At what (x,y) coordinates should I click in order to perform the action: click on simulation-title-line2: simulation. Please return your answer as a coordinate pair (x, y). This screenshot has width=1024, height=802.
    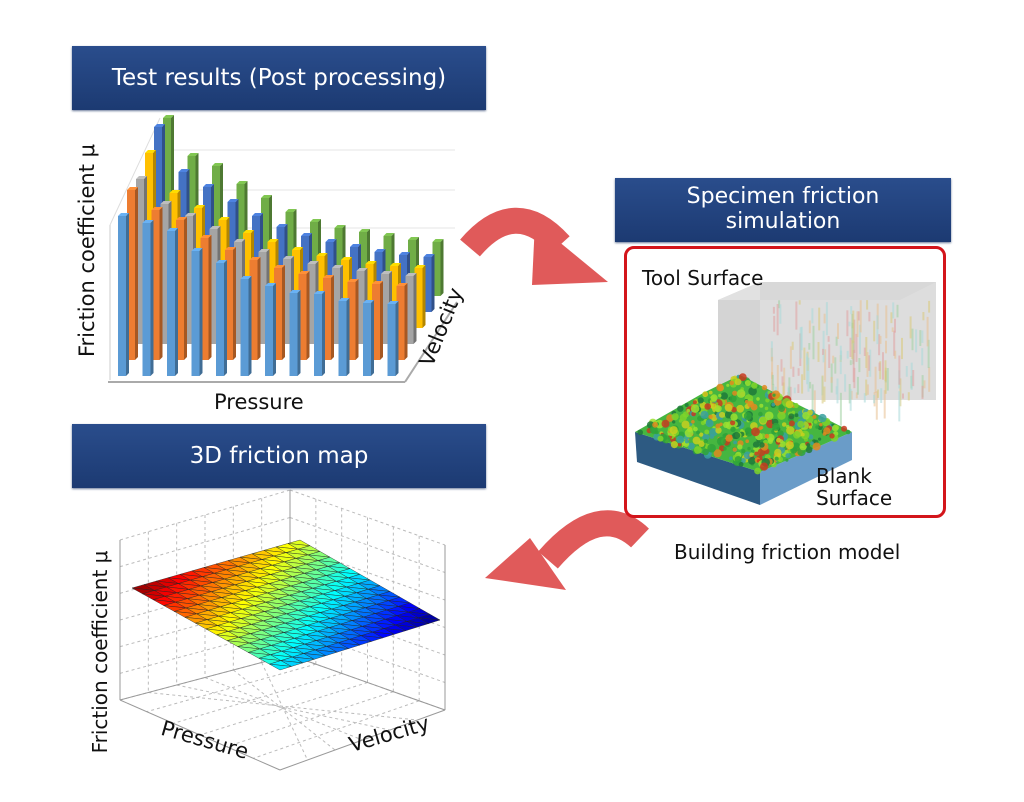
    Looking at the image, I should click on (783, 221).